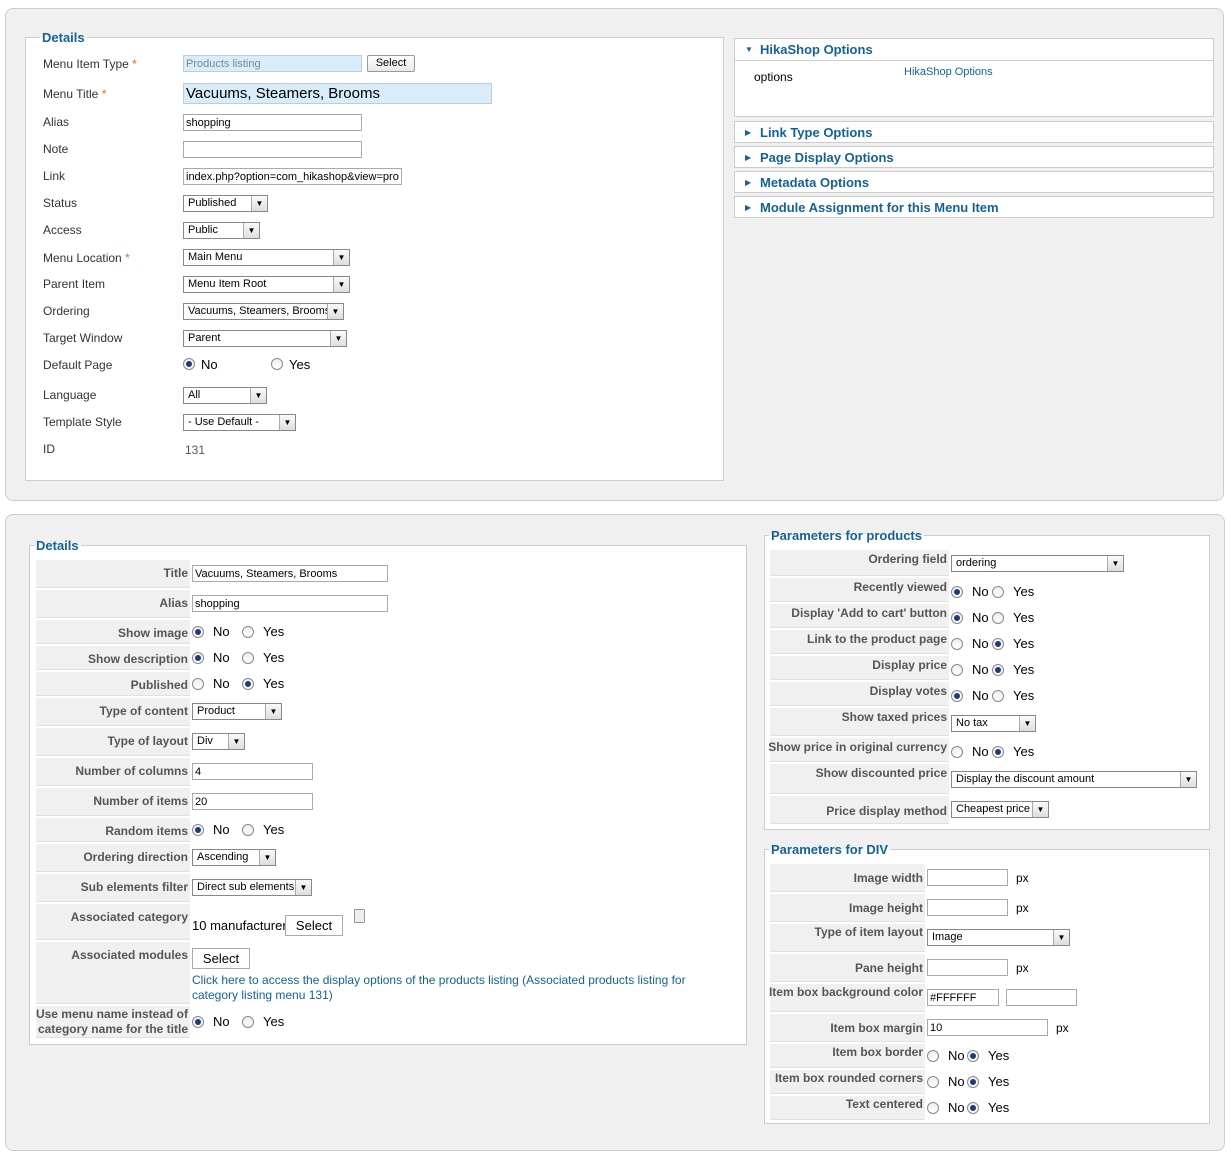 The height and width of the screenshot is (1156, 1231). I want to click on ordering-direction-select: Ascending ▼, so click(234, 857).